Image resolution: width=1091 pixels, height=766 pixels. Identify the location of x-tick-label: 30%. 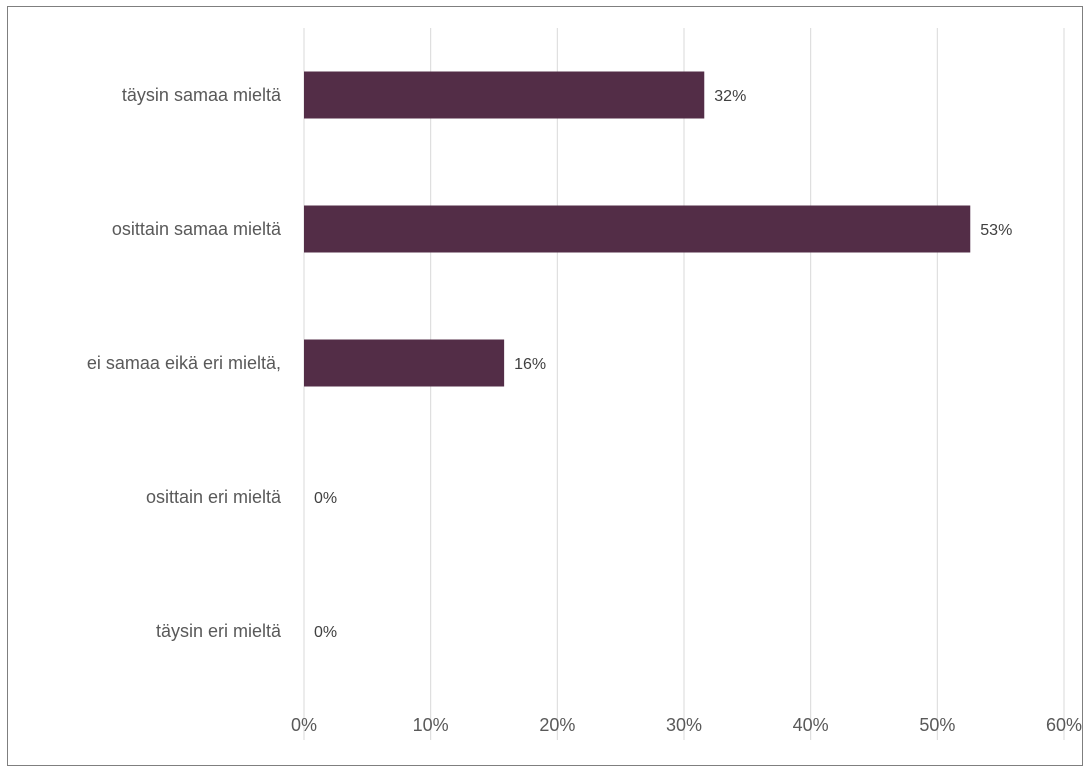
(684, 725).